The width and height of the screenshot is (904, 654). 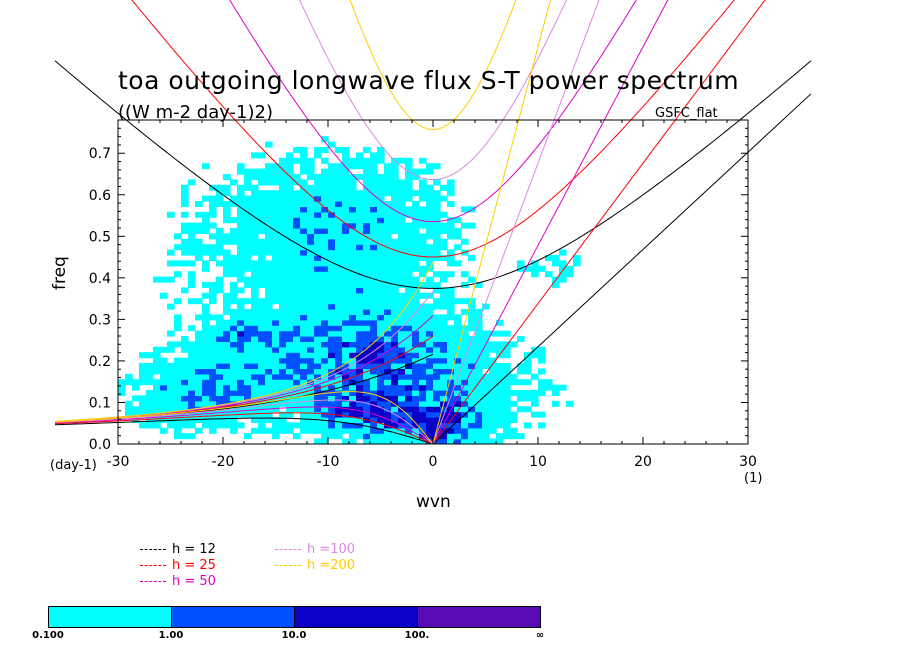 I want to click on legend-item-h100: h =100, so click(x=315, y=549).